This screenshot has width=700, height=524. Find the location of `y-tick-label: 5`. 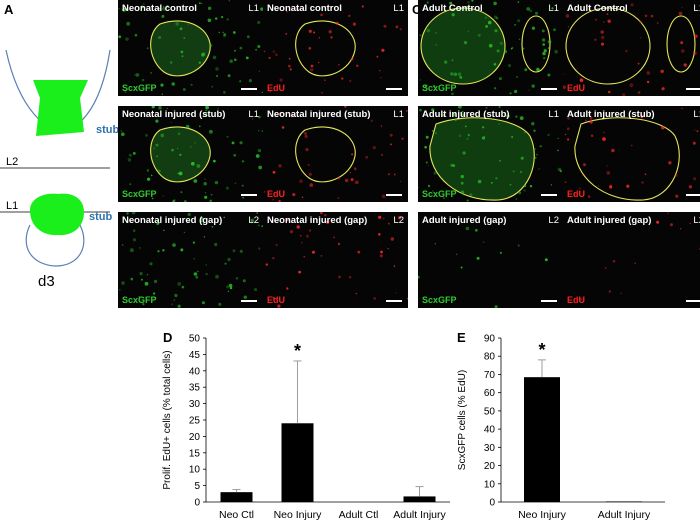

y-tick-label: 5 is located at coordinates (197, 486).